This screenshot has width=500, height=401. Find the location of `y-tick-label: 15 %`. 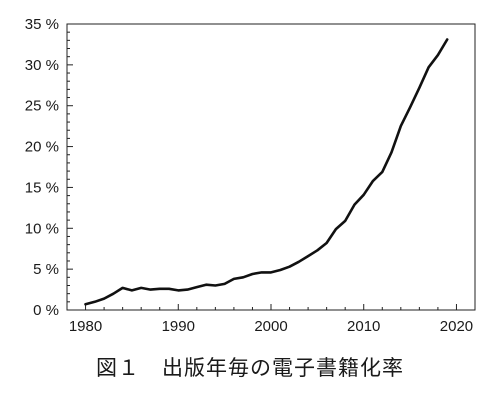

y-tick-label: 15 % is located at coordinates (42, 187).